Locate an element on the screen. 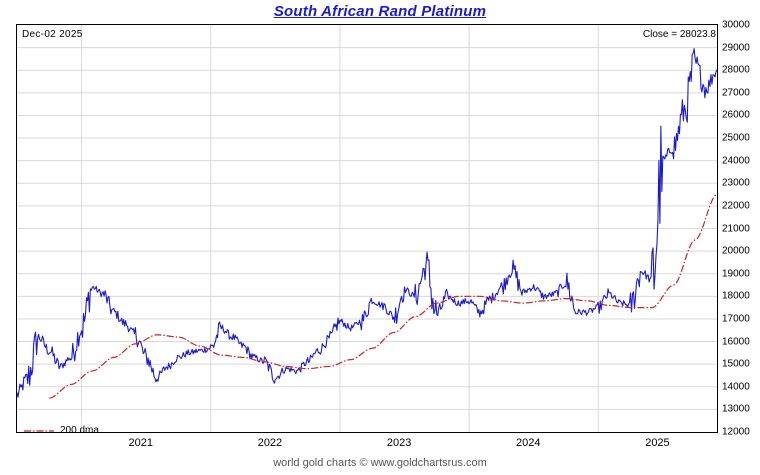 The image size is (760, 475). y-axis-tick: 13000 is located at coordinates (736, 409).